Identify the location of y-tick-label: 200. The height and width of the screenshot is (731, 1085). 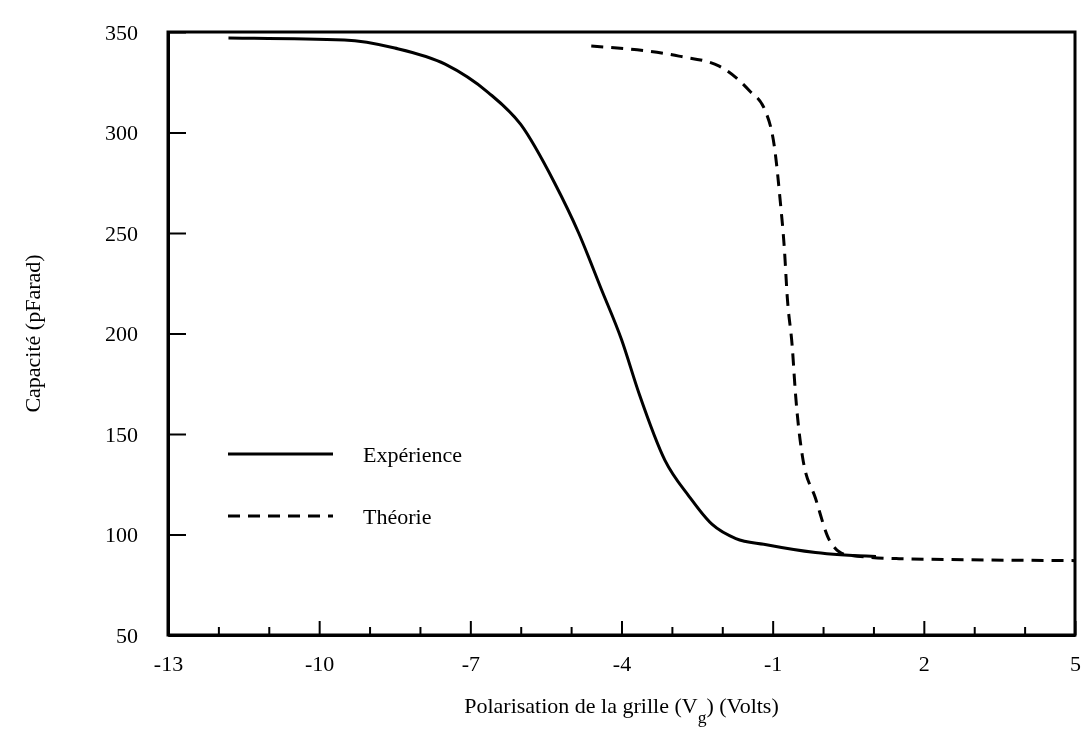
(121, 334).